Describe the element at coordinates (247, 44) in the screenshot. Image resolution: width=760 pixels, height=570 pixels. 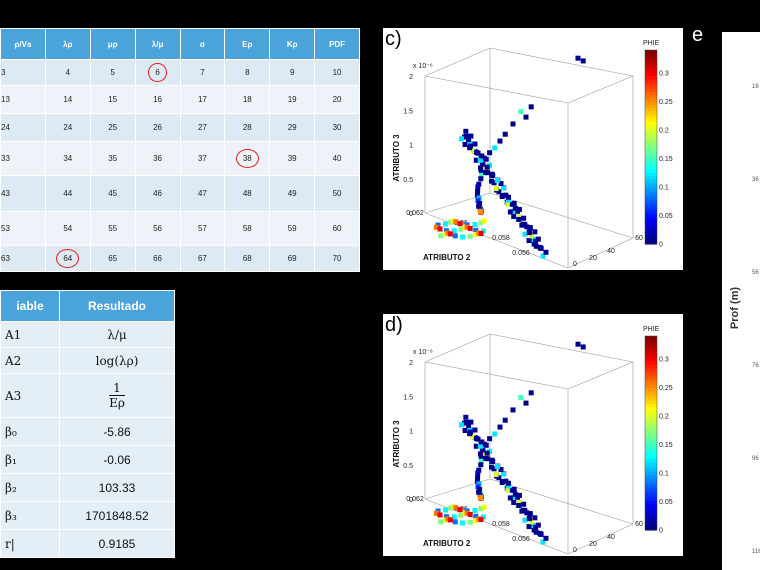
I see `header-5: Eρ` at that location.